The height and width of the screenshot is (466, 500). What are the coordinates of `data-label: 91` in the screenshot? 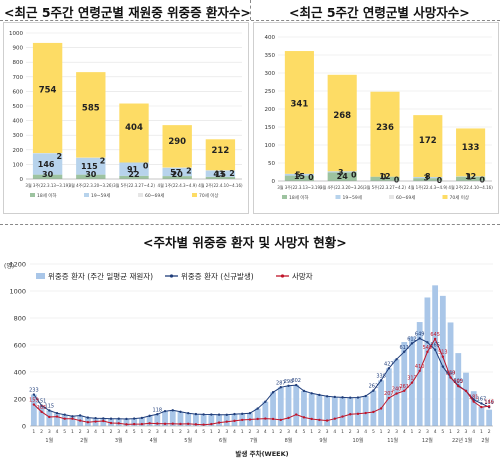 It's located at (133, 169).